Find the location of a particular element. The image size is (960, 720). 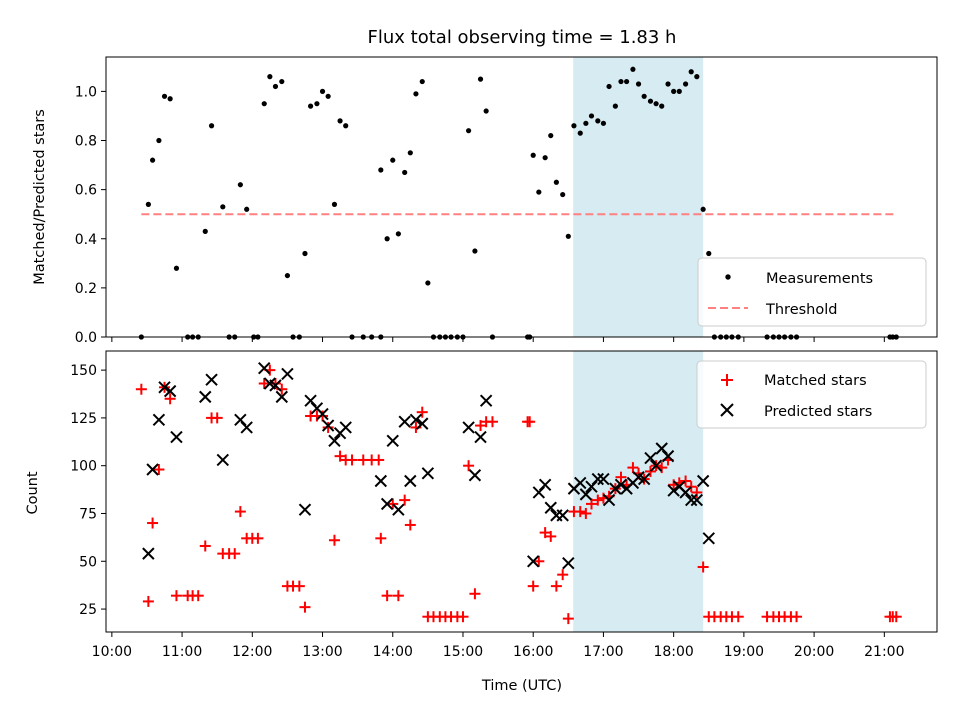

legend-predicted-marker is located at coordinates (727, 410).